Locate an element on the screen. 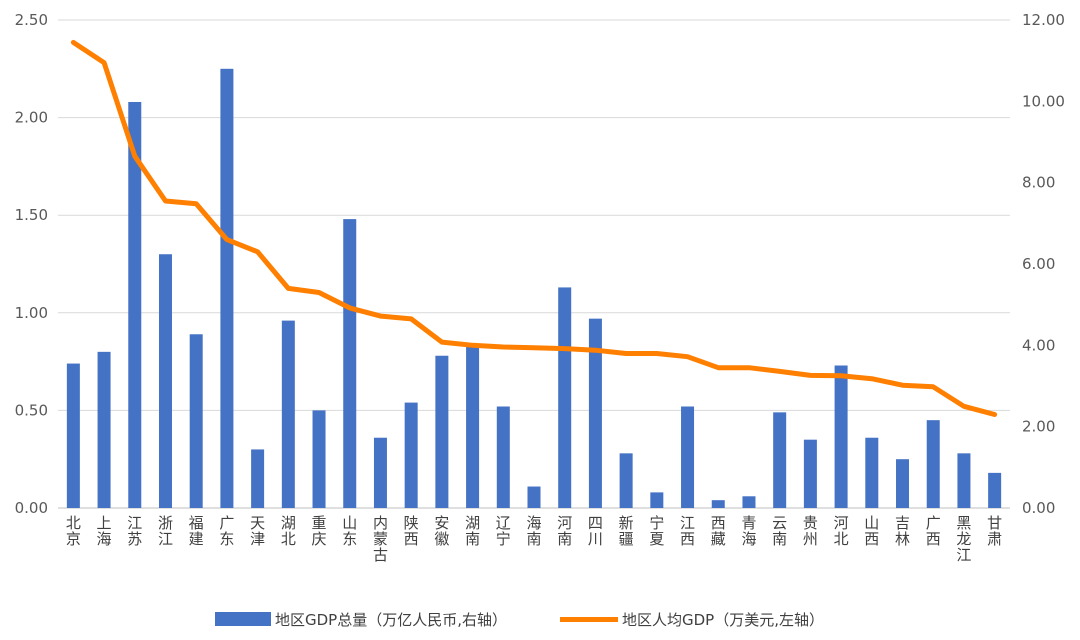 The height and width of the screenshot is (640, 1080). svg-text: 天 is located at coordinates (257, 523).